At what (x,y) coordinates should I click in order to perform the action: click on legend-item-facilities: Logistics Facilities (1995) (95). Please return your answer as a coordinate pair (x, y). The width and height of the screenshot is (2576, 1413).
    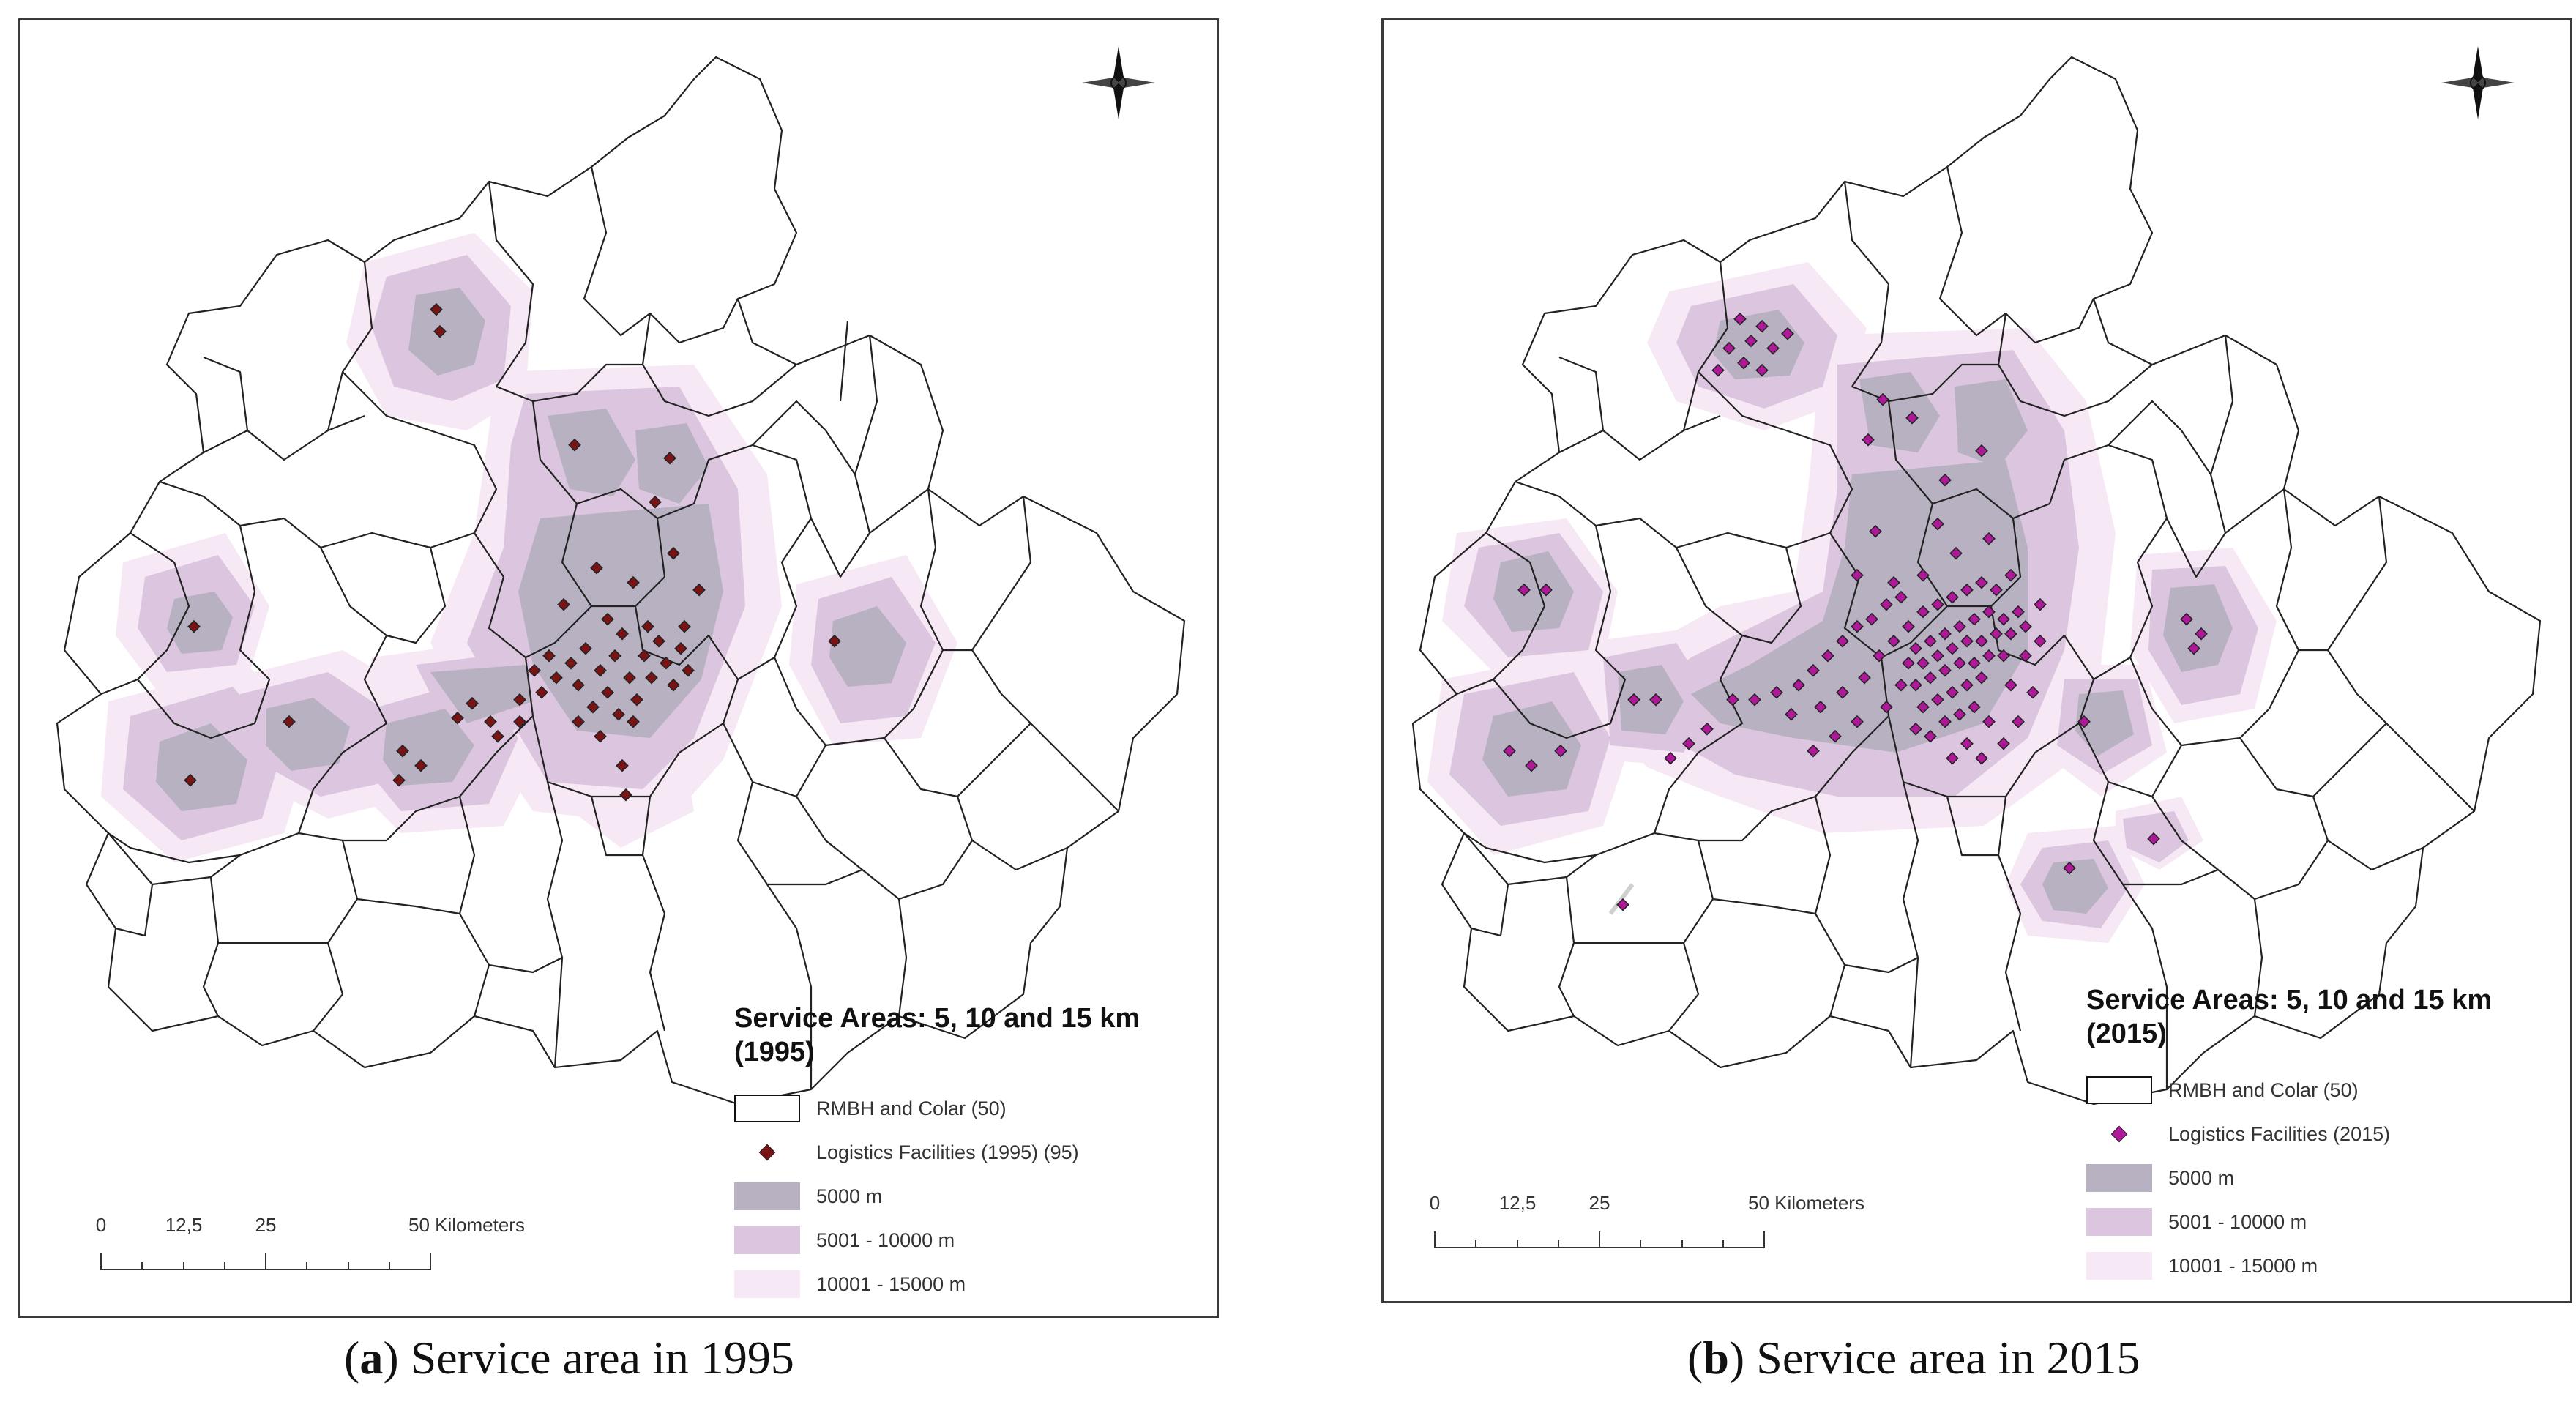
    Looking at the image, I should click on (937, 1152).